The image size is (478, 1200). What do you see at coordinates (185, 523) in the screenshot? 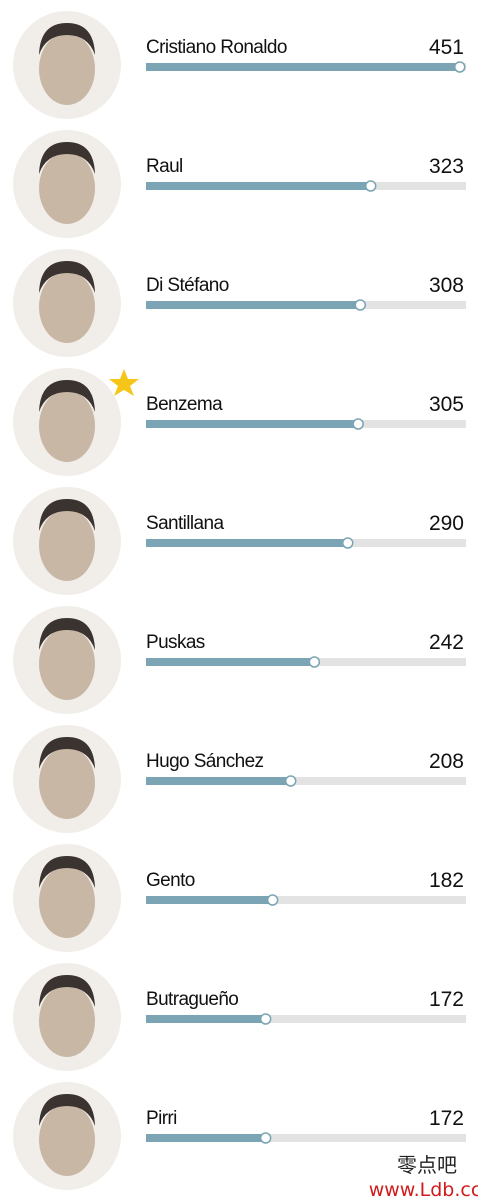
I see `player-name: Santillana` at bounding box center [185, 523].